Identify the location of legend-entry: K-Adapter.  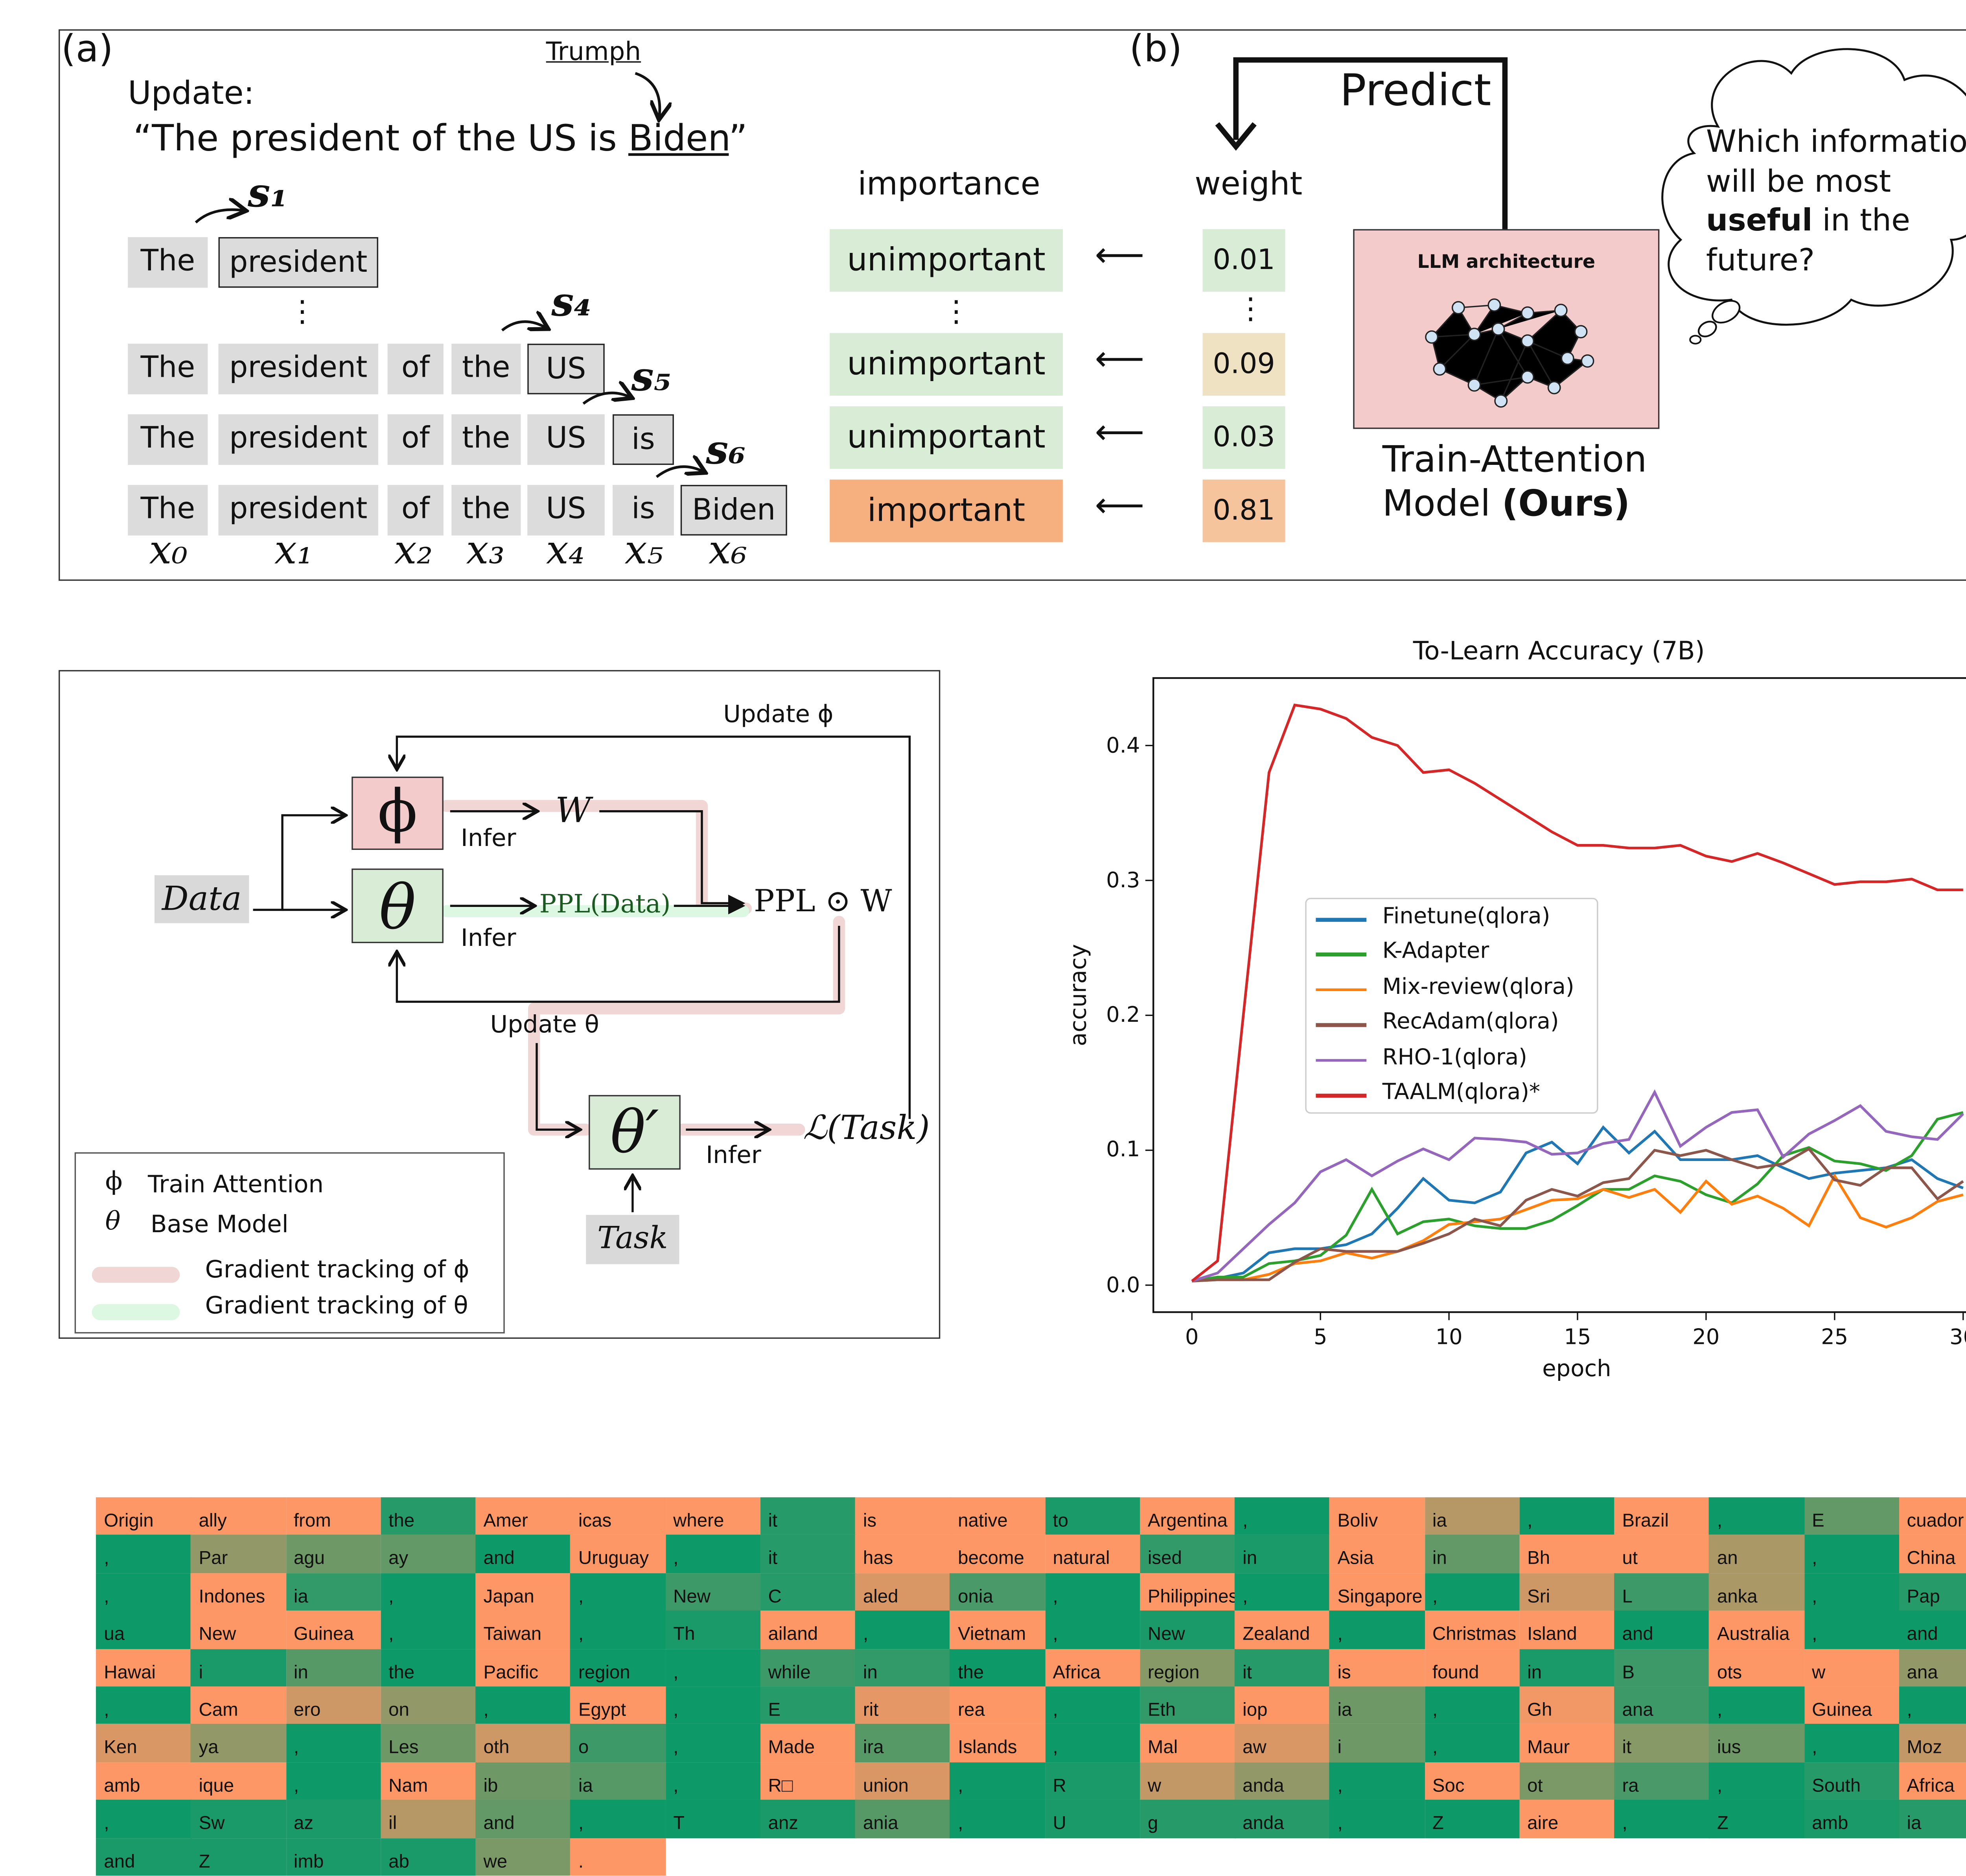
(1435, 951).